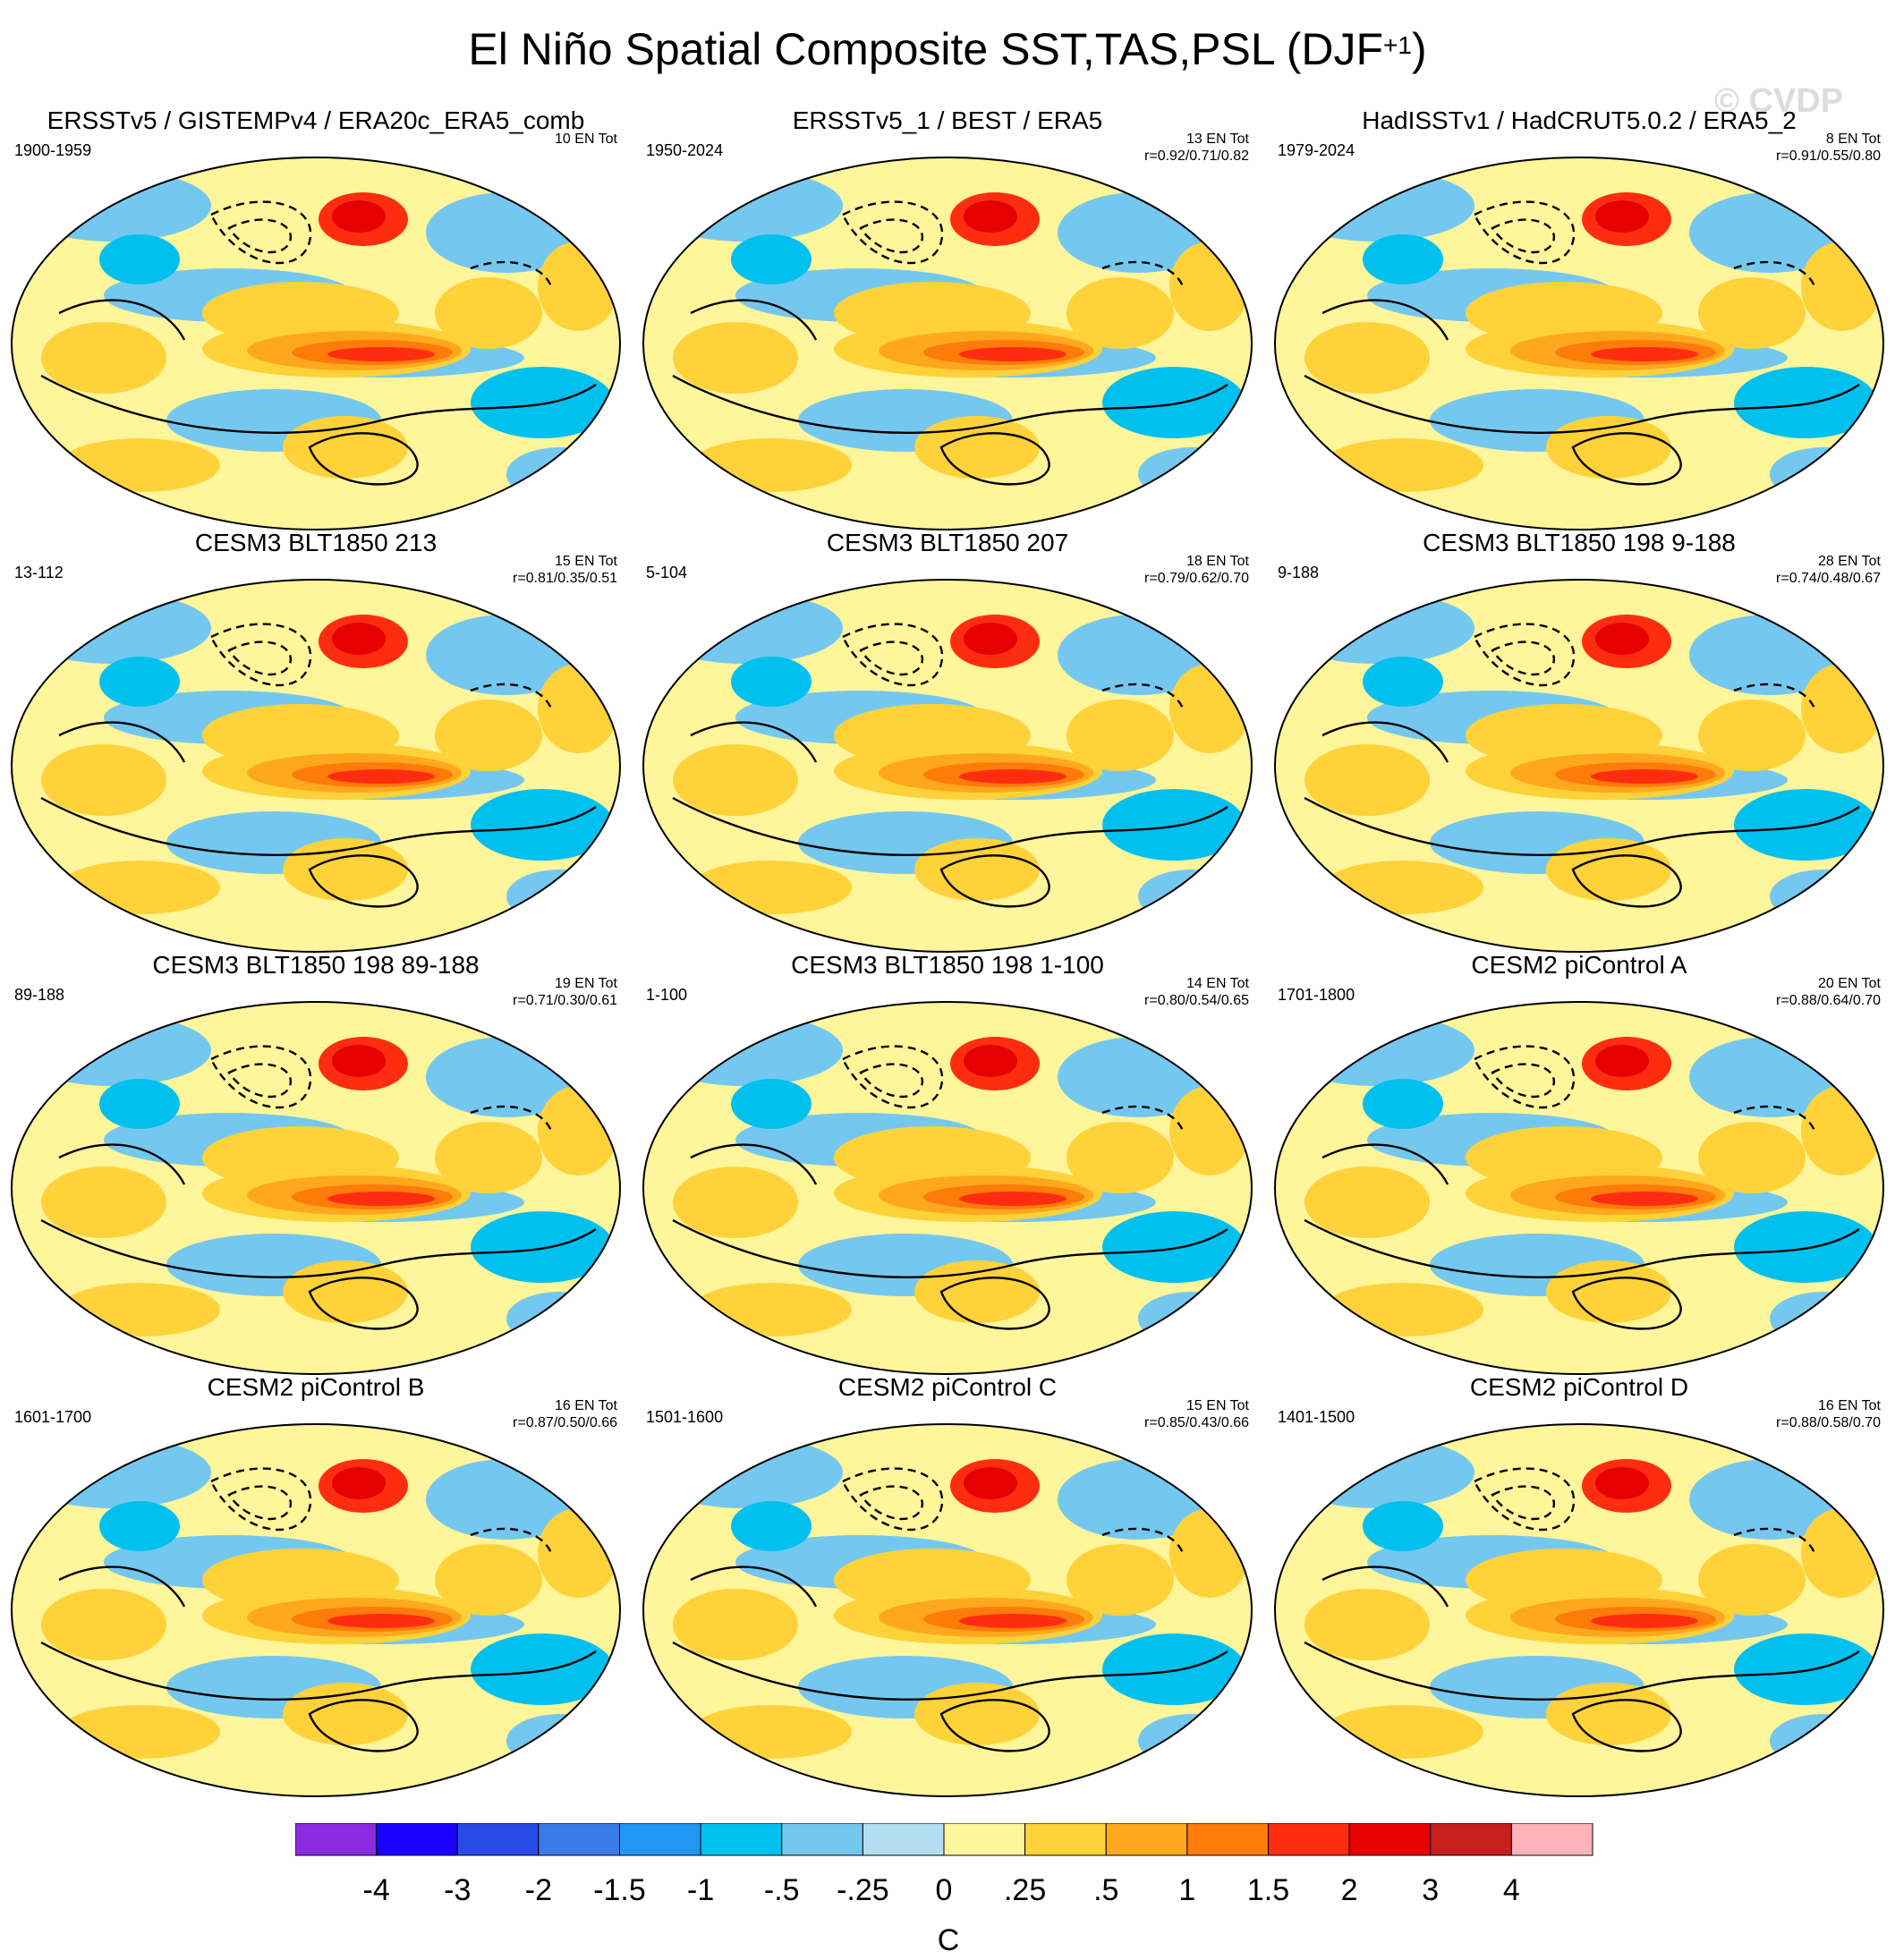  I want to click on panel-count-label: 10 EN Tot, so click(586, 139).